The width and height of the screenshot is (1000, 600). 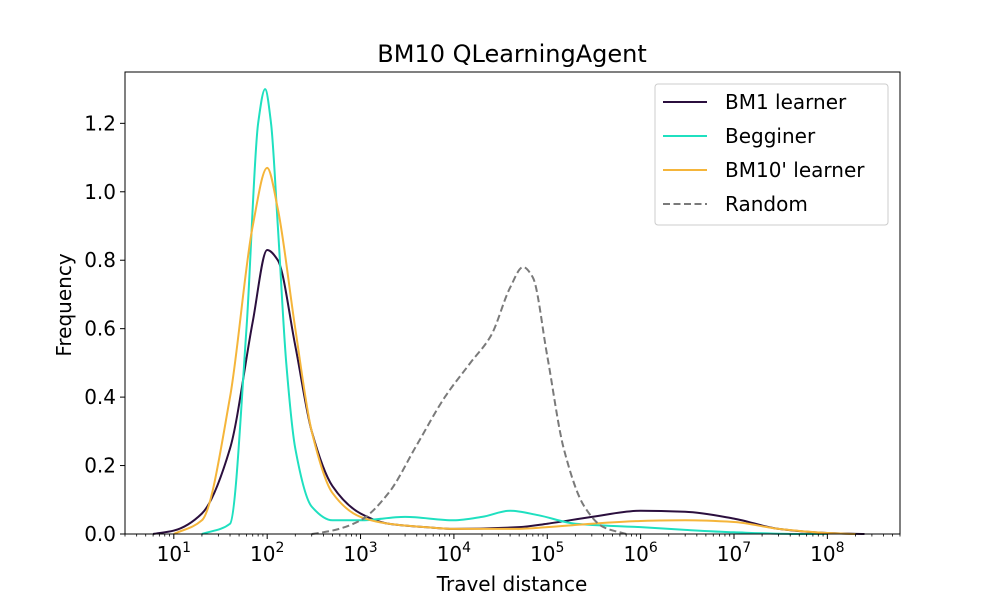 What do you see at coordinates (746, 548) in the screenshot?
I see `x-tick-exponent: 7` at bounding box center [746, 548].